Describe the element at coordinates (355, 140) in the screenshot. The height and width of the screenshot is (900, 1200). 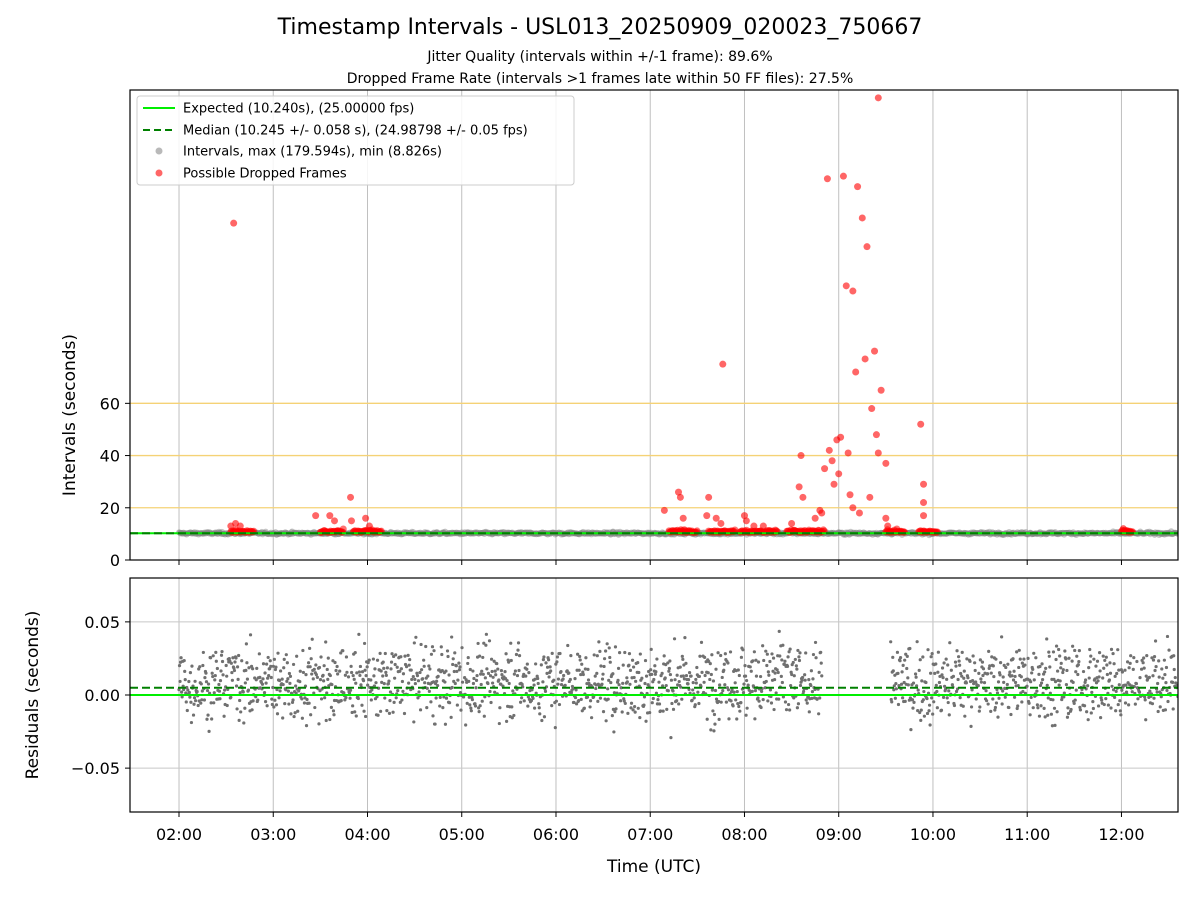
I see `legend-box` at that location.